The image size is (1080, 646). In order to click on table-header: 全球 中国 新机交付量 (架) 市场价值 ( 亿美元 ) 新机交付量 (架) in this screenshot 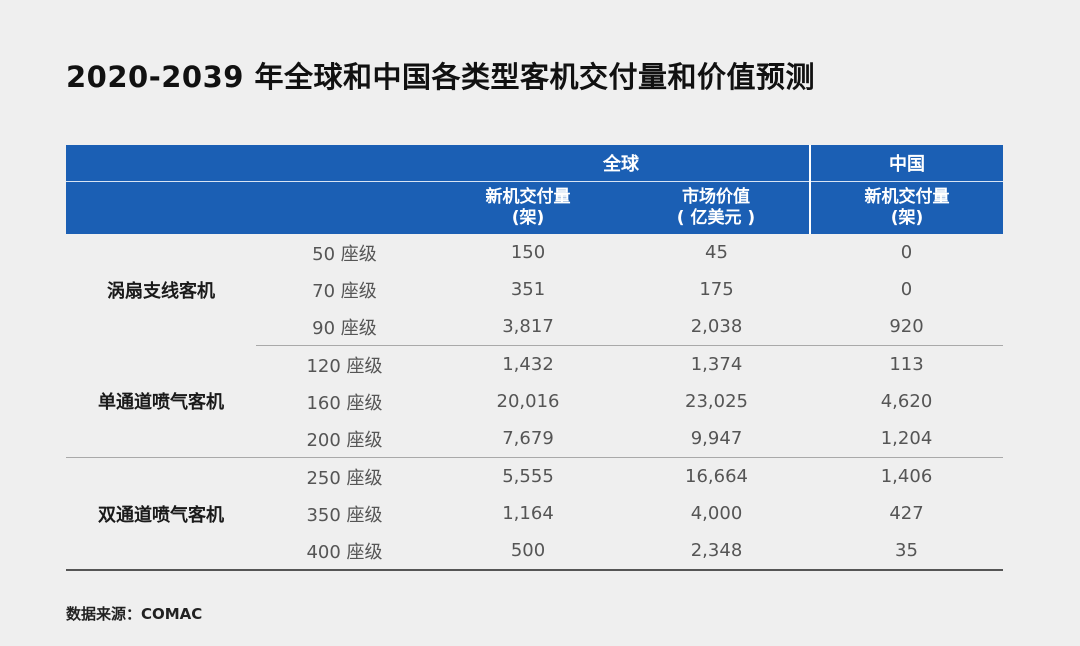, I will do `click(534, 189)`.